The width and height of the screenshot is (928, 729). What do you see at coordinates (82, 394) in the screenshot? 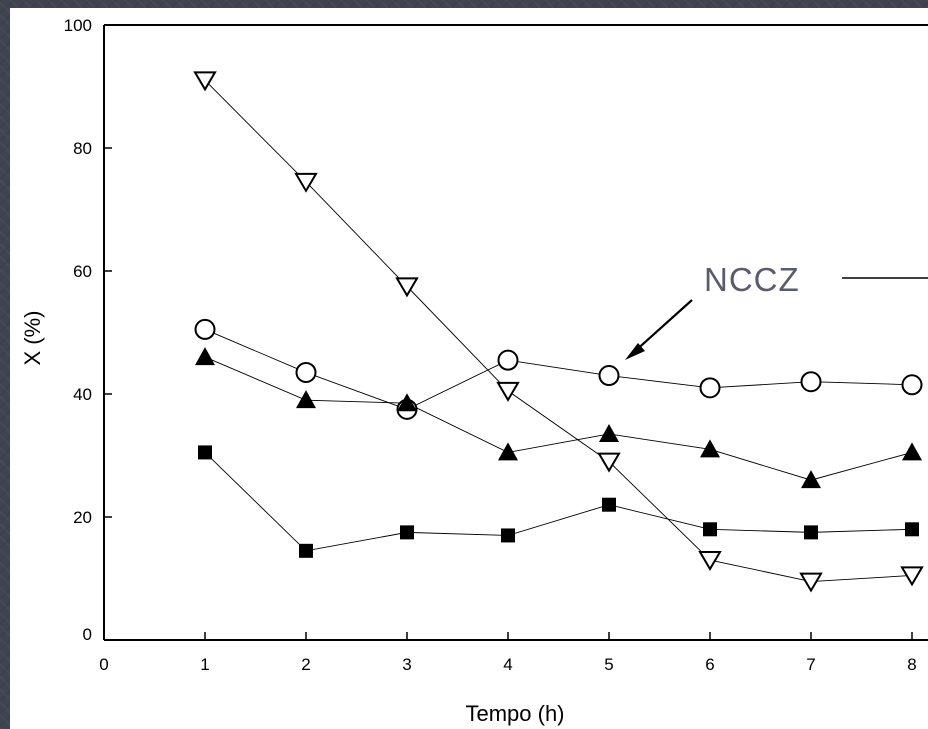
I see `y-tick-label: 40` at bounding box center [82, 394].